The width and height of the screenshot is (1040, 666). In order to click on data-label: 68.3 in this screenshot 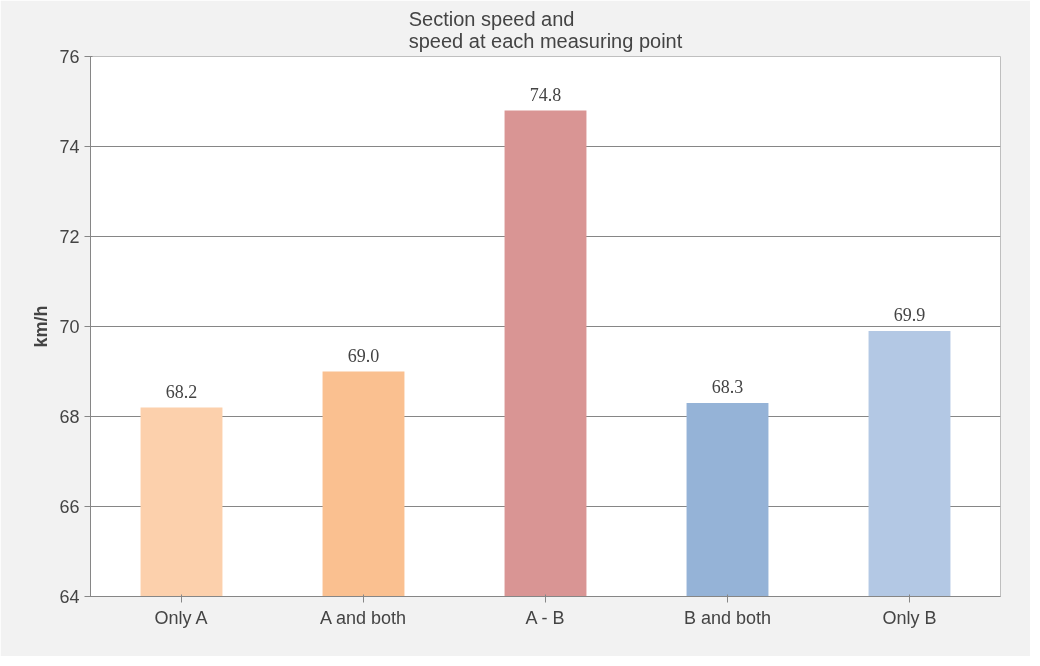, I will do `click(727, 387)`.